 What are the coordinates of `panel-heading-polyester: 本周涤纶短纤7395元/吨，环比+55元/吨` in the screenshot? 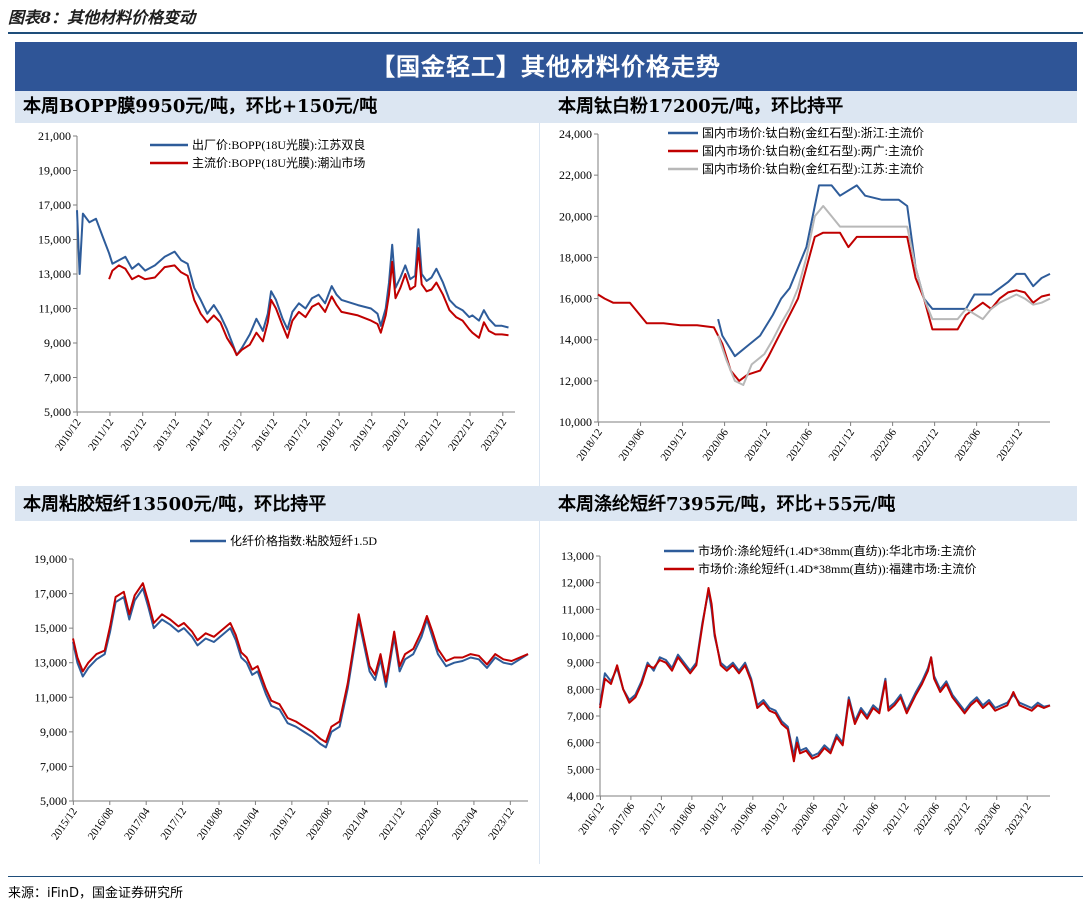 It's located at (727, 504).